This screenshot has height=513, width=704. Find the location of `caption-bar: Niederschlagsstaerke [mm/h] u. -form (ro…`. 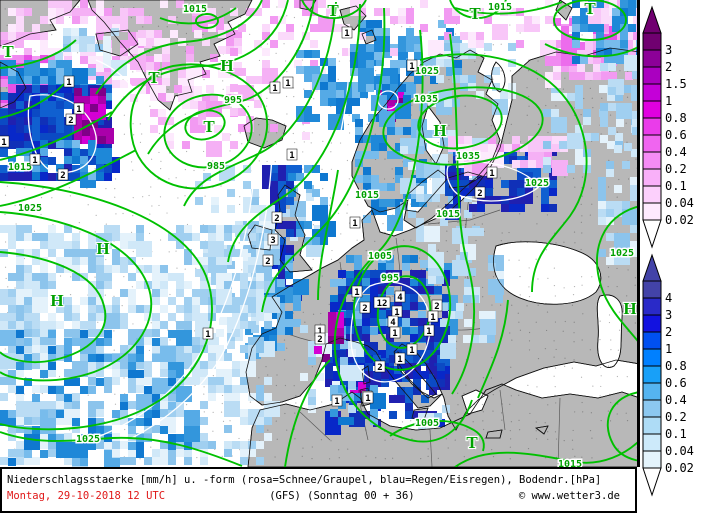

caption-bar: Niederschlagsstaerke [mm/h] u. -form (ro… is located at coordinates (318, 490).